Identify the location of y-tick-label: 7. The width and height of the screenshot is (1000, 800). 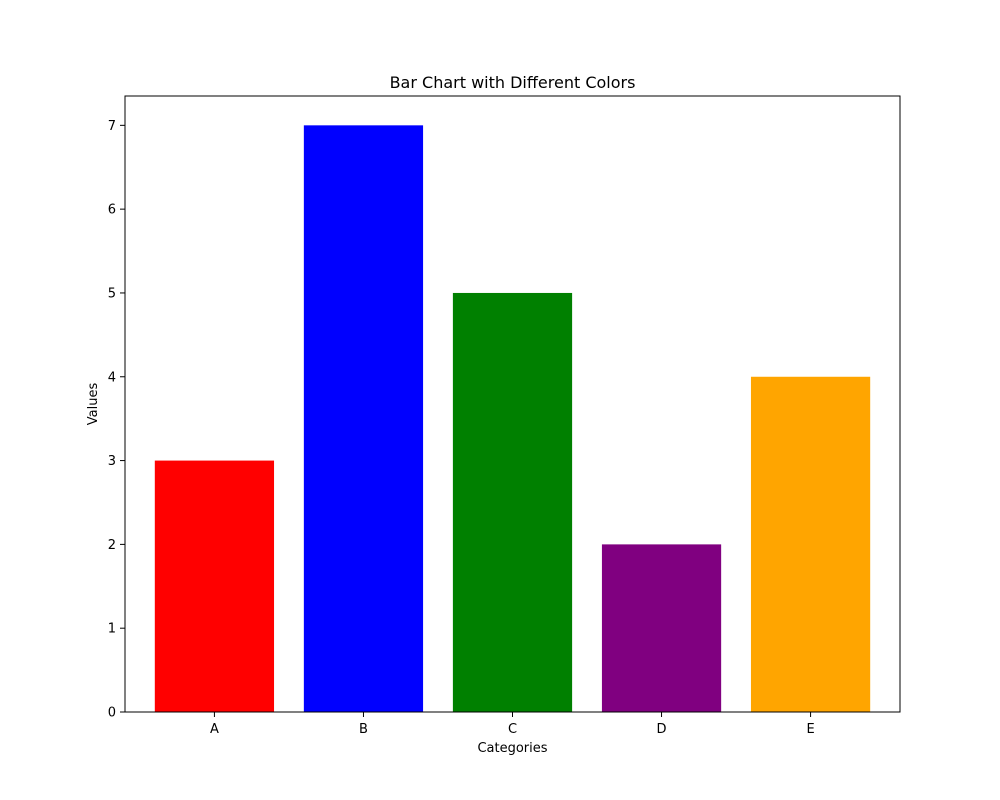
(112, 126).